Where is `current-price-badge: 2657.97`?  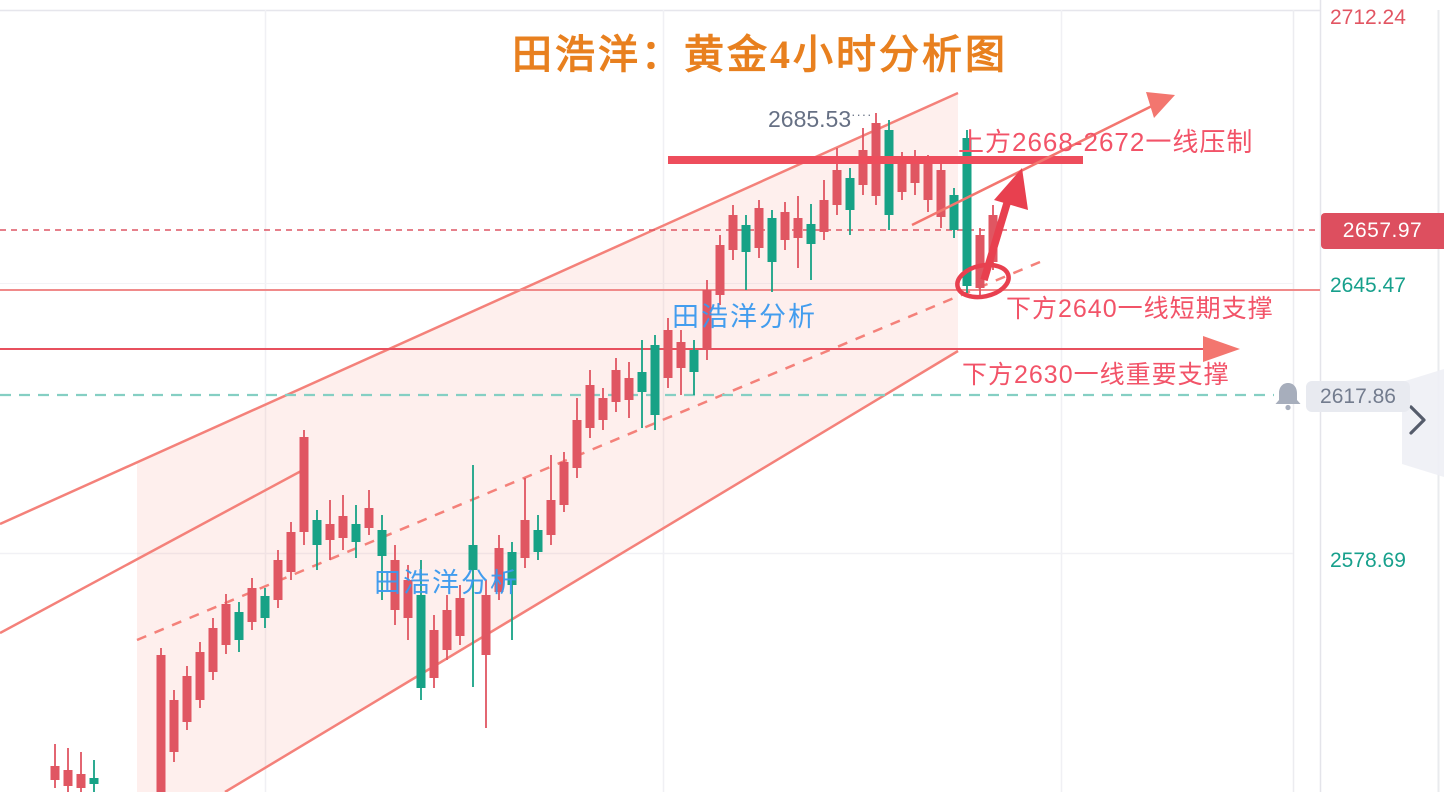 current-price-badge: 2657.97 is located at coordinates (1382, 231).